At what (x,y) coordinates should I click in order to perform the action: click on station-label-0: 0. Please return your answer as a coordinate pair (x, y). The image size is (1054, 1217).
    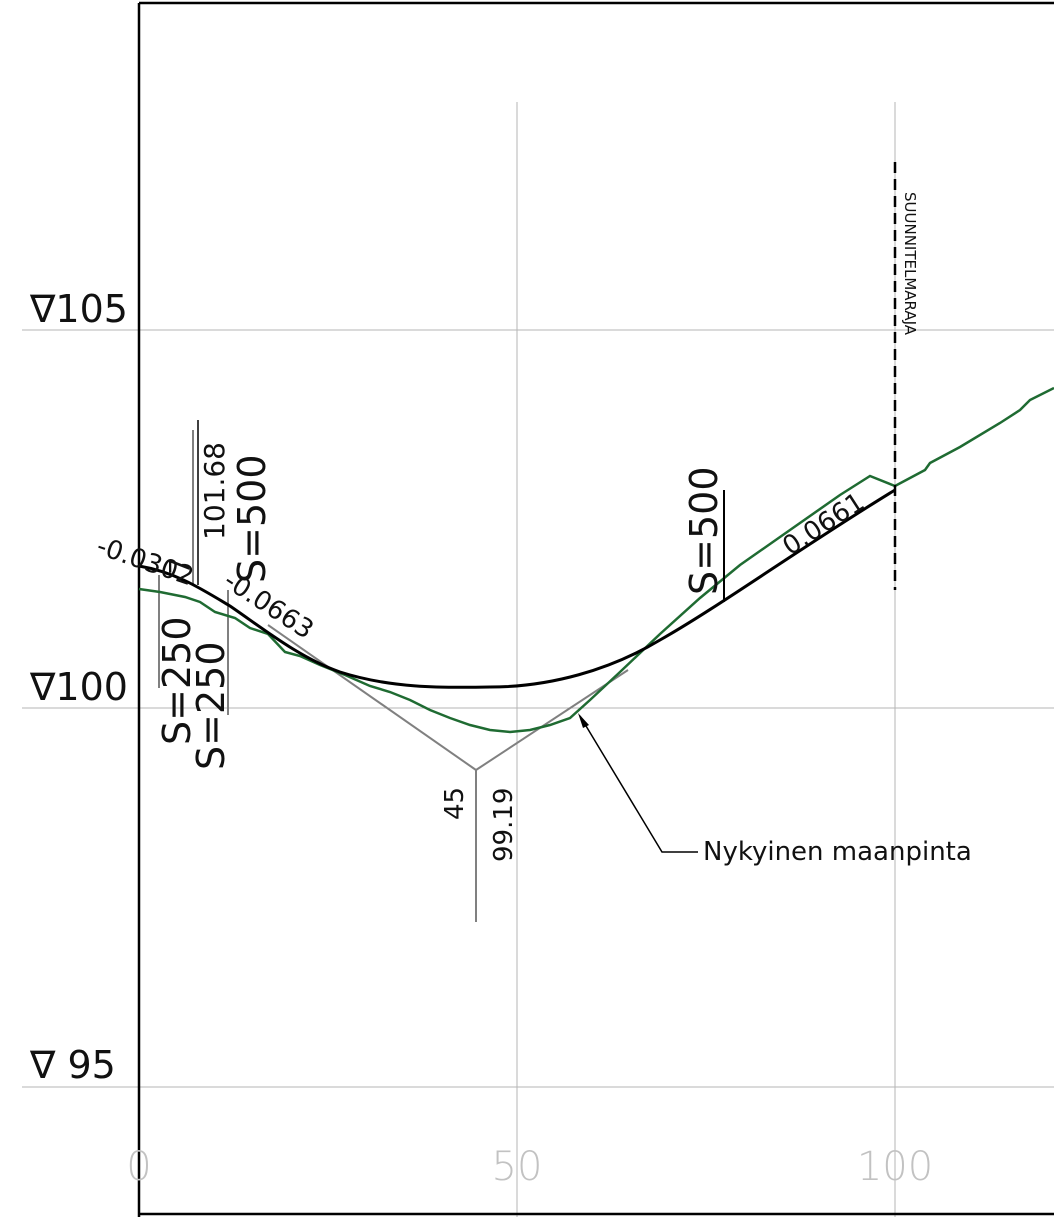
    Looking at the image, I should click on (138, 1167).